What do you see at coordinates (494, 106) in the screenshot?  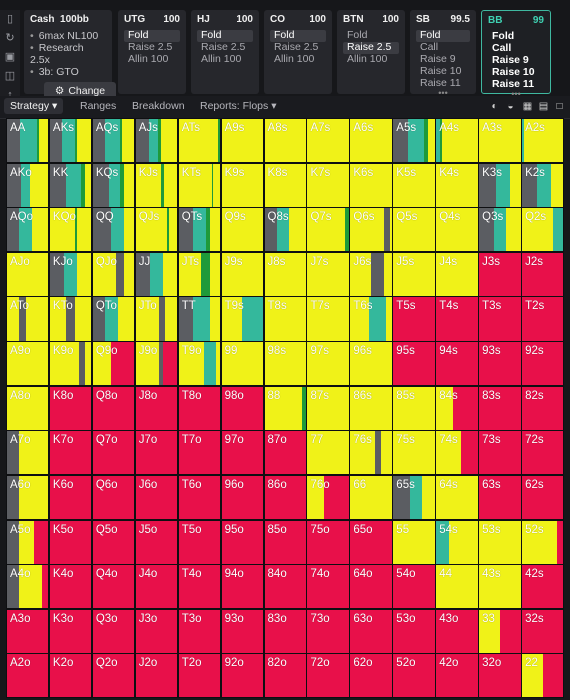 I see `pie-icon: ◐` at bounding box center [494, 106].